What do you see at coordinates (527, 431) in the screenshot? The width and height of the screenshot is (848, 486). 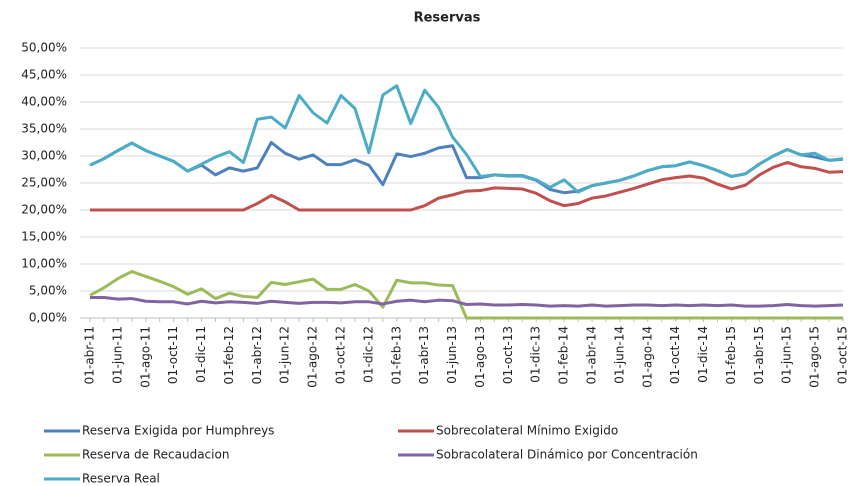 I see `legend-label: Sobrecolateral Mínimo Exigido` at bounding box center [527, 431].